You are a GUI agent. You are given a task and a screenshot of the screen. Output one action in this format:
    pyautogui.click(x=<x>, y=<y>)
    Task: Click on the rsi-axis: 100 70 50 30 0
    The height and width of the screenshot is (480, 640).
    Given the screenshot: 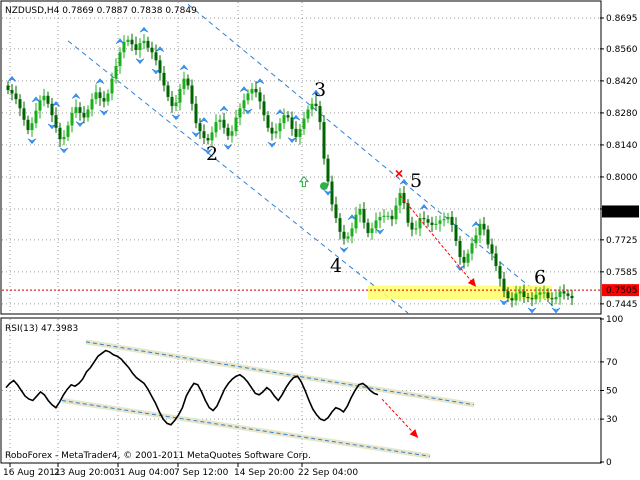 What is the action you would take?
    pyautogui.click(x=611, y=391)
    